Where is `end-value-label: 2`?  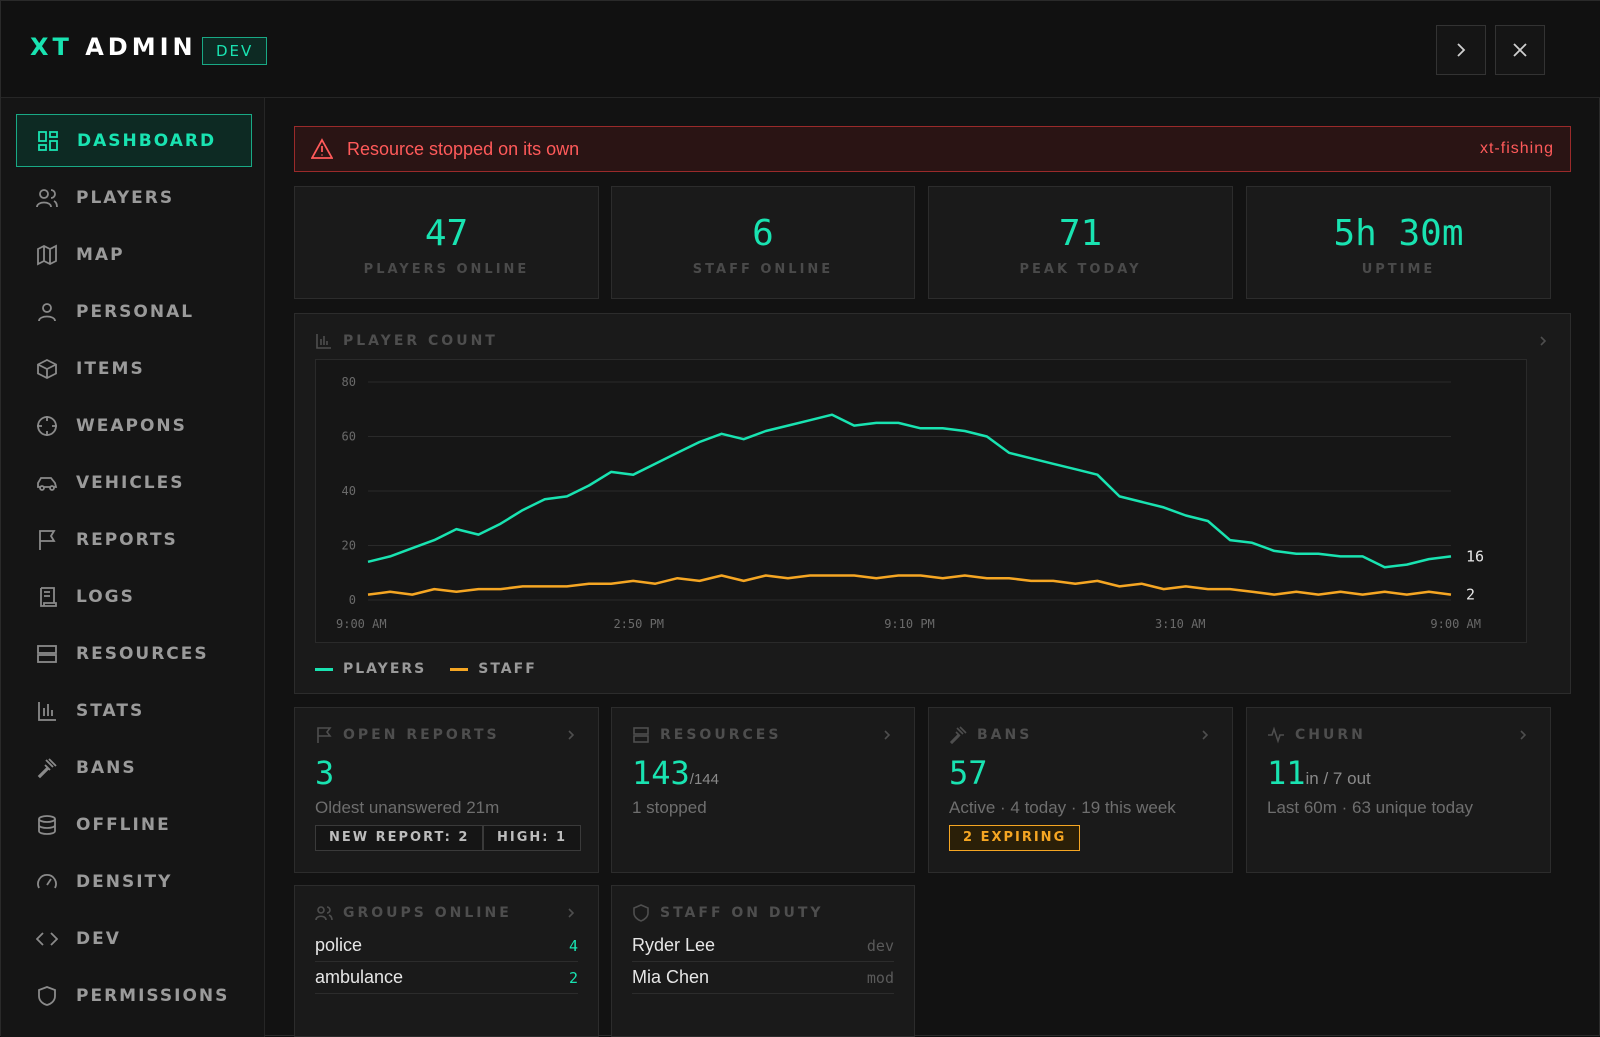
end-value-label: 2 is located at coordinates (1470, 595).